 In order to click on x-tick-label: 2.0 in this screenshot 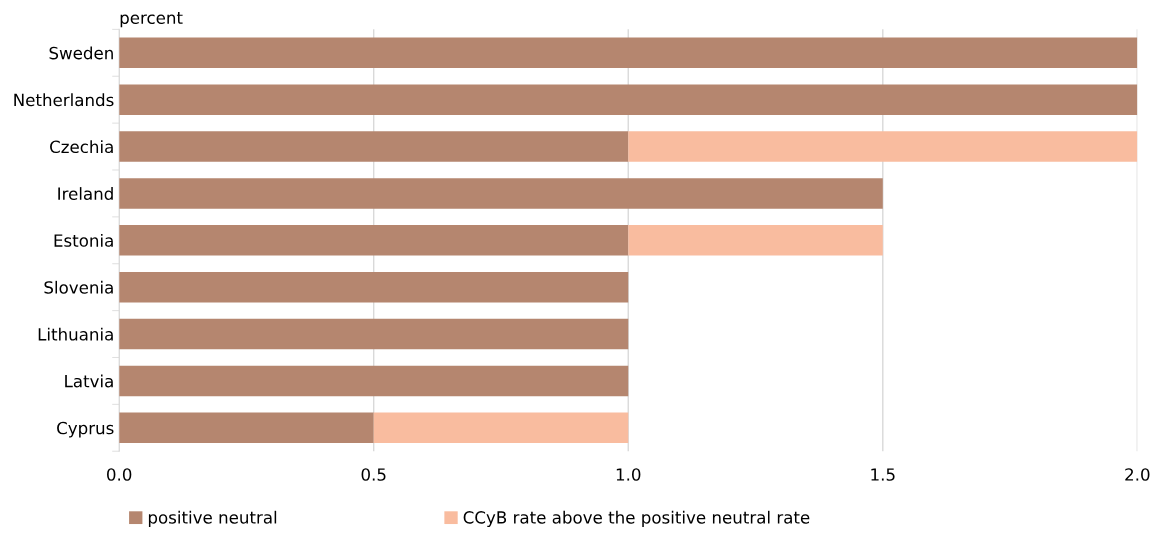, I will do `click(1137, 474)`.